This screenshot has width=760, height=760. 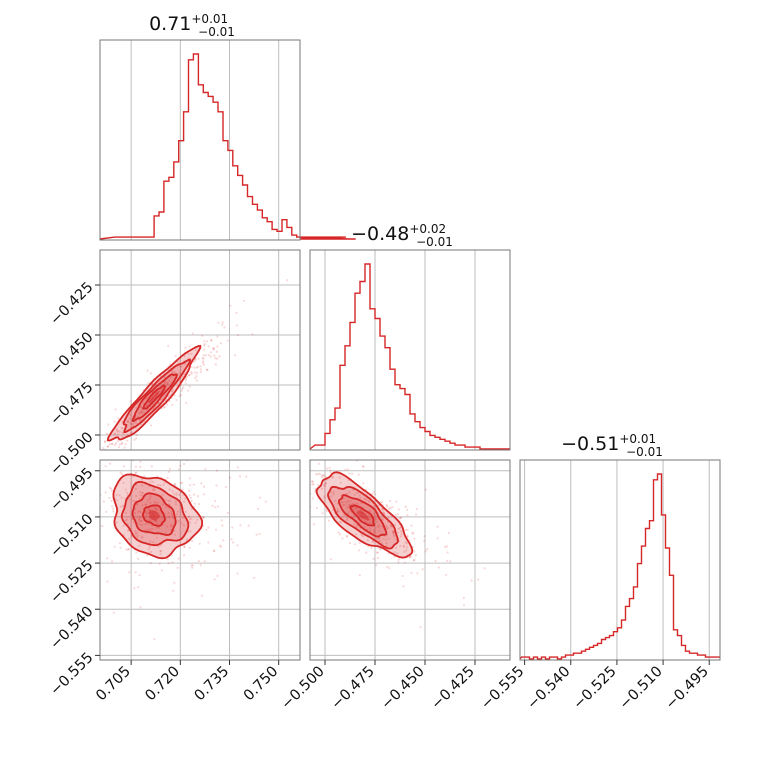 What do you see at coordinates (71, 674) in the screenshot?
I see `y-tick-label: −0.555` at bounding box center [71, 674].